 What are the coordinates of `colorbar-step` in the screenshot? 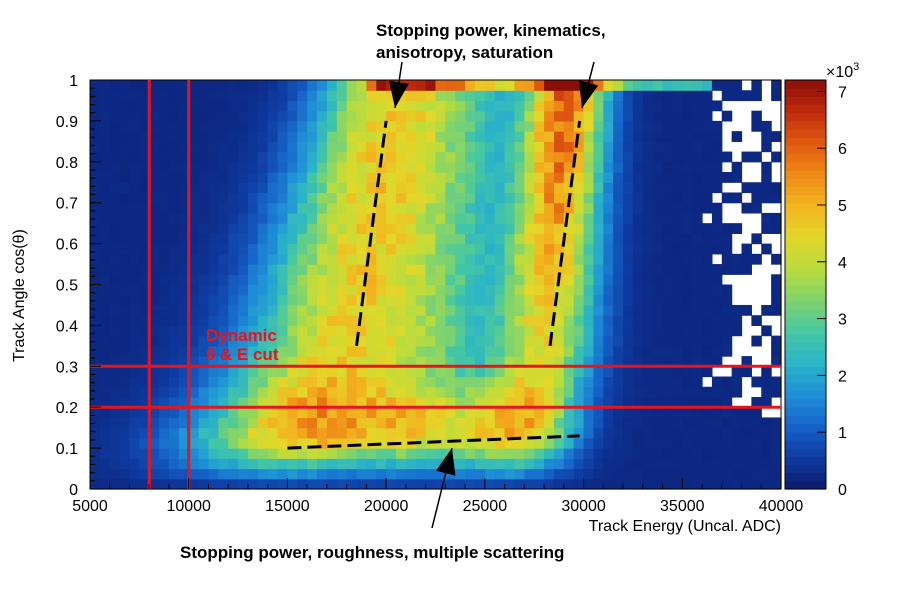 It's located at (805, 346).